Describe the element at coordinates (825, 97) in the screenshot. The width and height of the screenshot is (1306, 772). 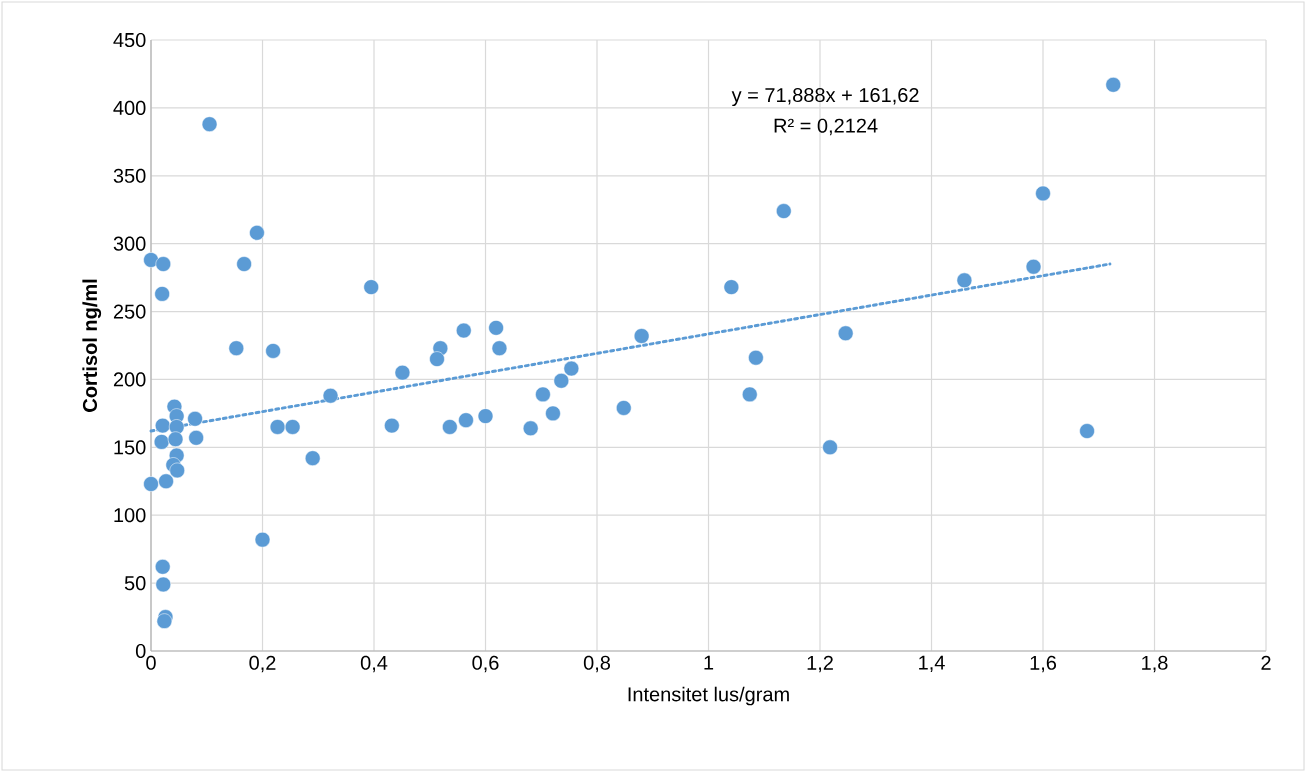
I see `annotation: y = 71,888x + 161,62` at that location.